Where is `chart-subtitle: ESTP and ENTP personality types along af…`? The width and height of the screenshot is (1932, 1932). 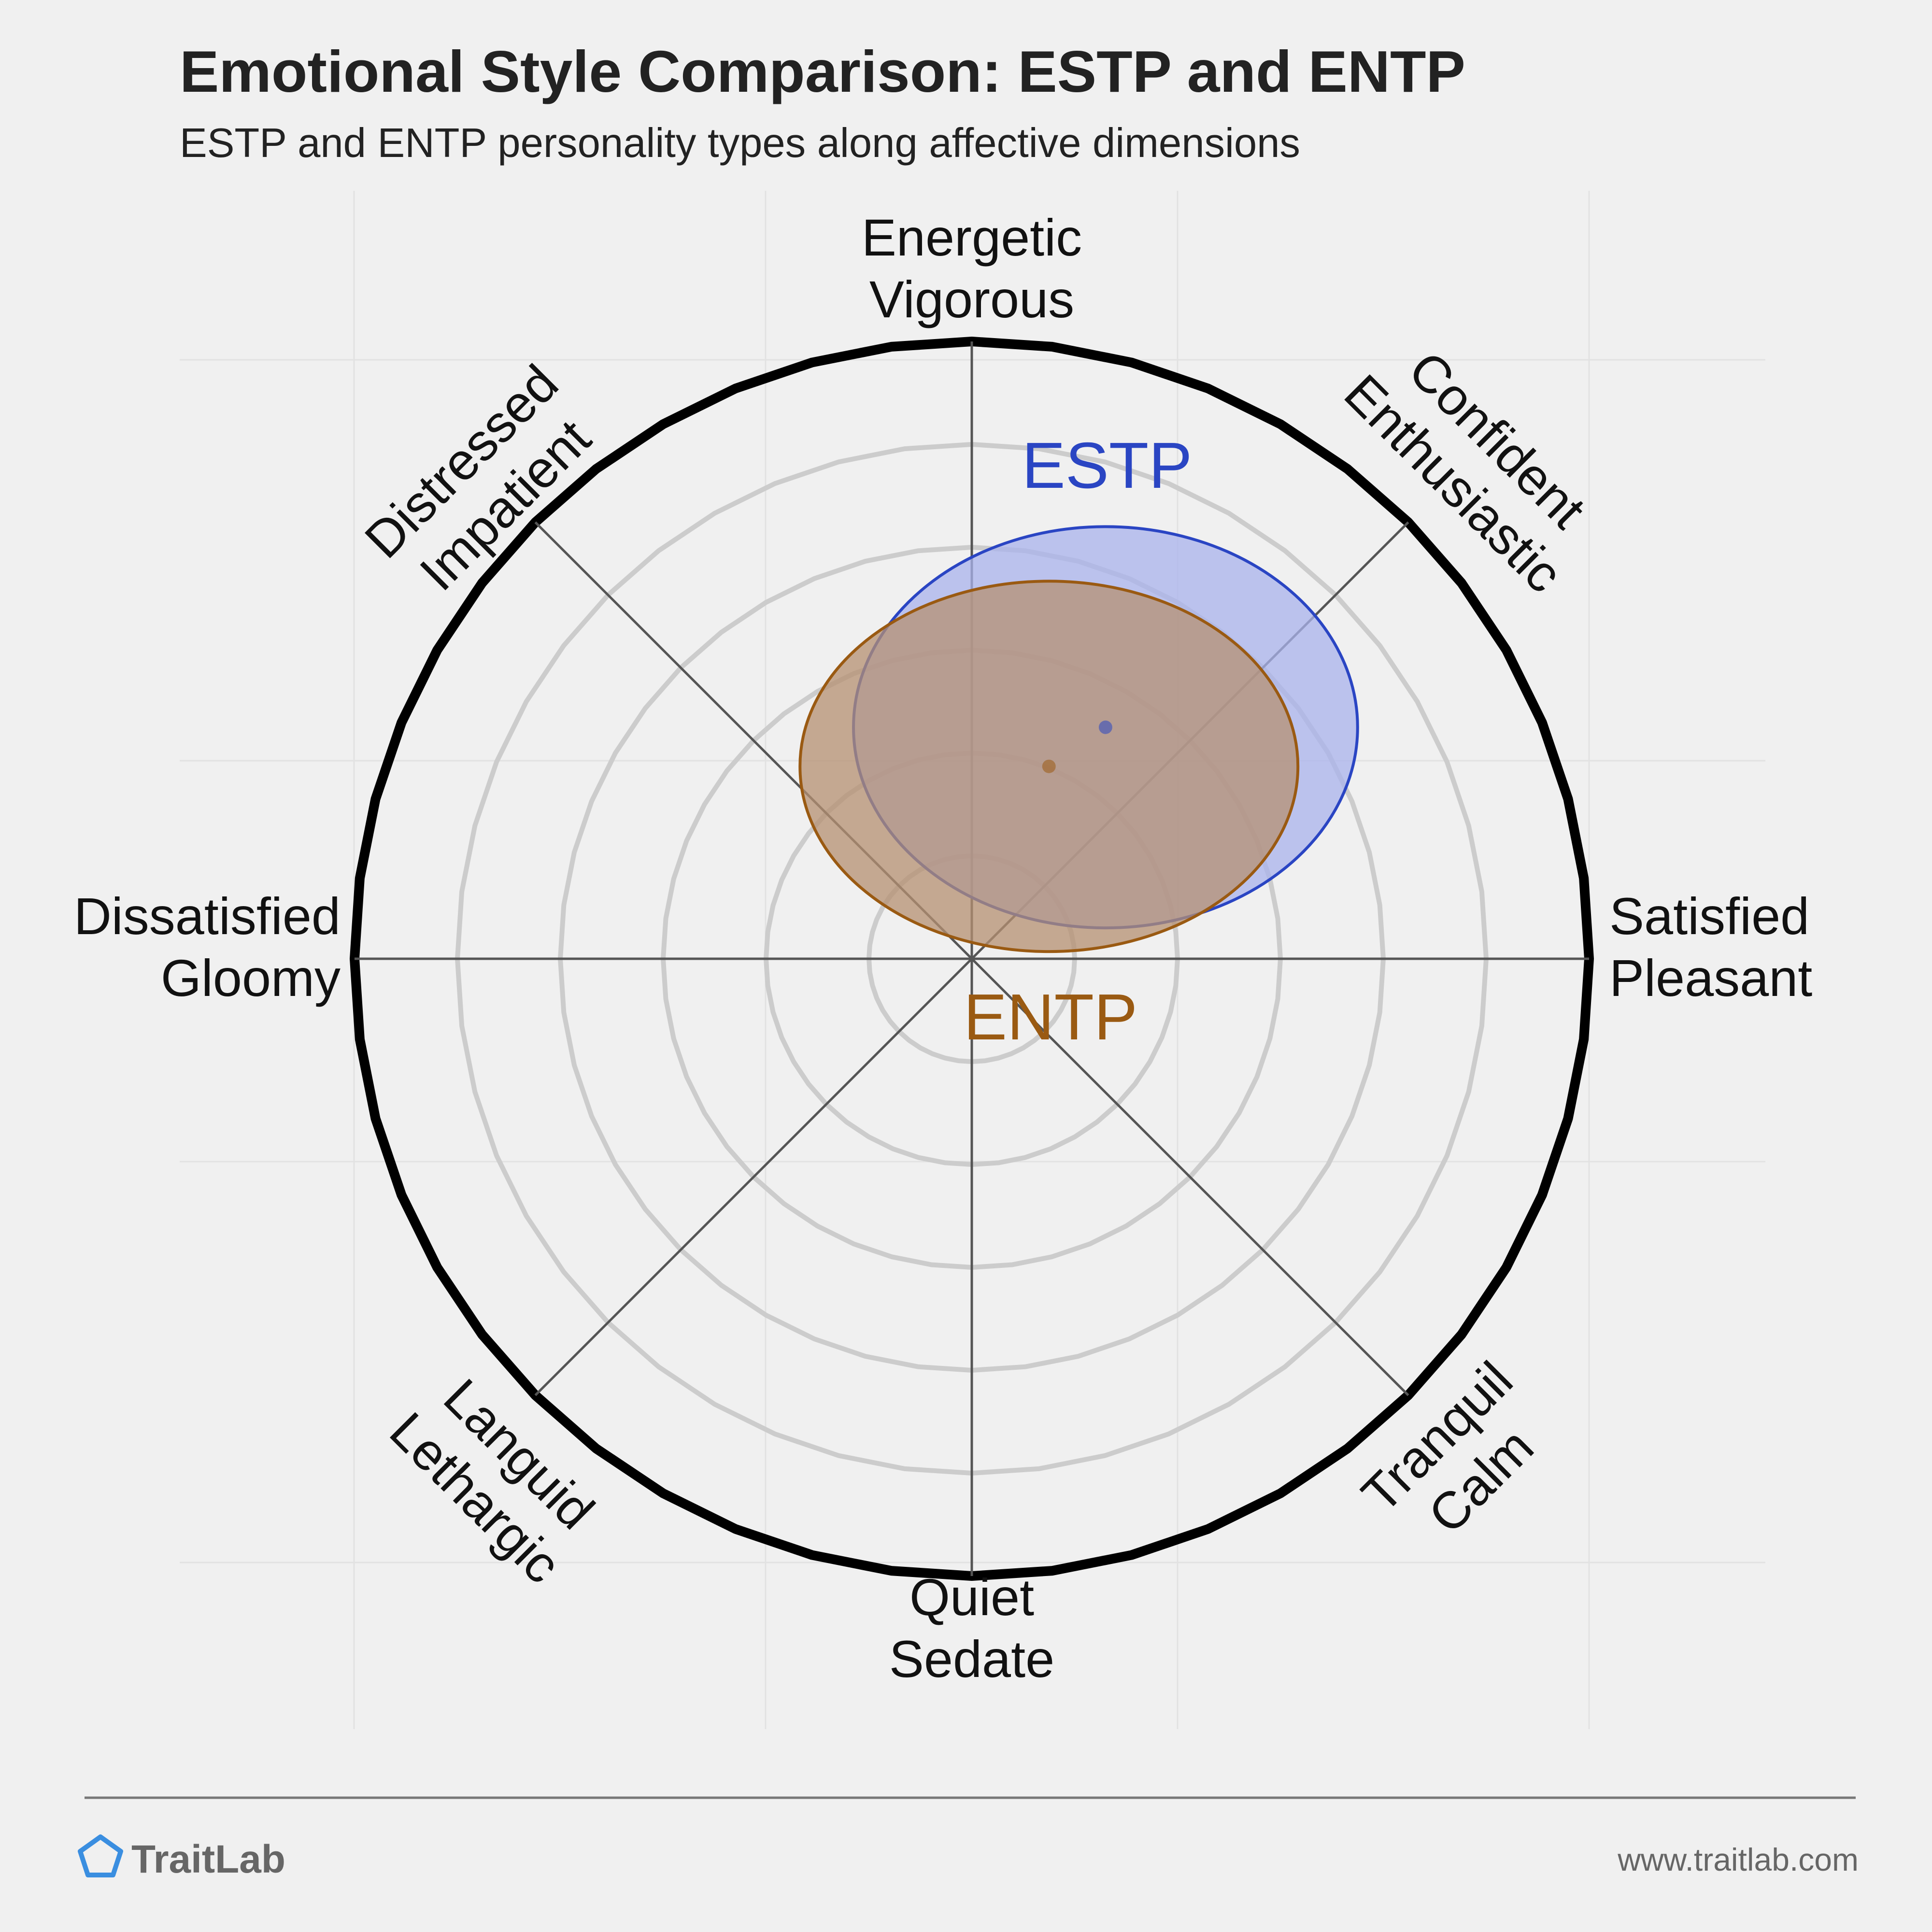
chart-subtitle: ESTP and ENTP personality types along af… is located at coordinates (740, 143).